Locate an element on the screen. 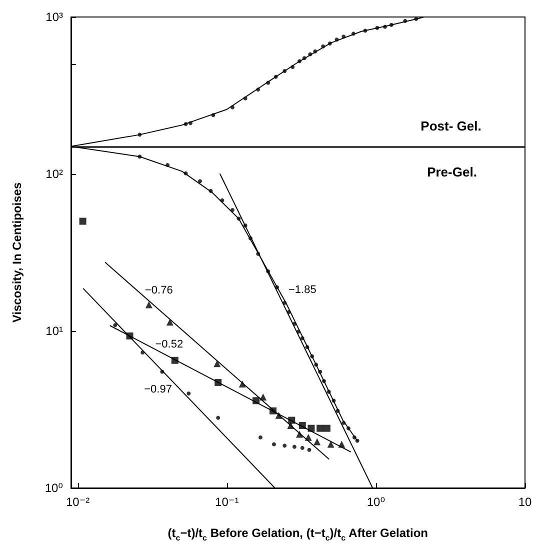  y-axis-title: Viscosity, In Centipoises is located at coordinates (17, 252).